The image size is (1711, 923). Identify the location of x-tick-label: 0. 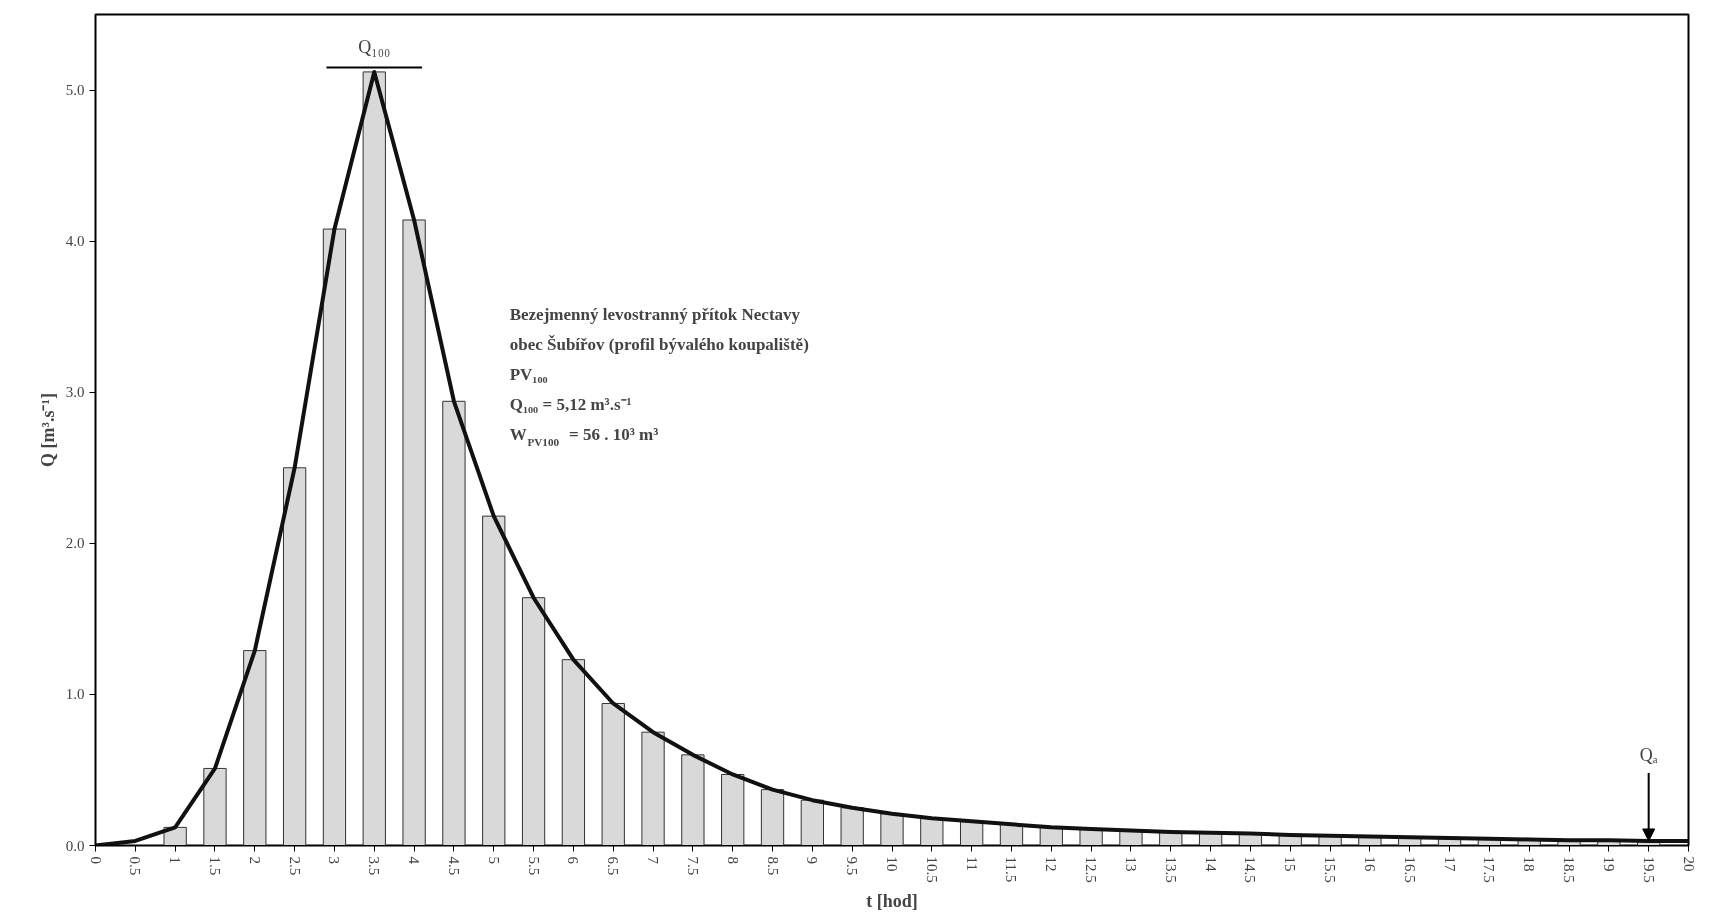
(95, 860).